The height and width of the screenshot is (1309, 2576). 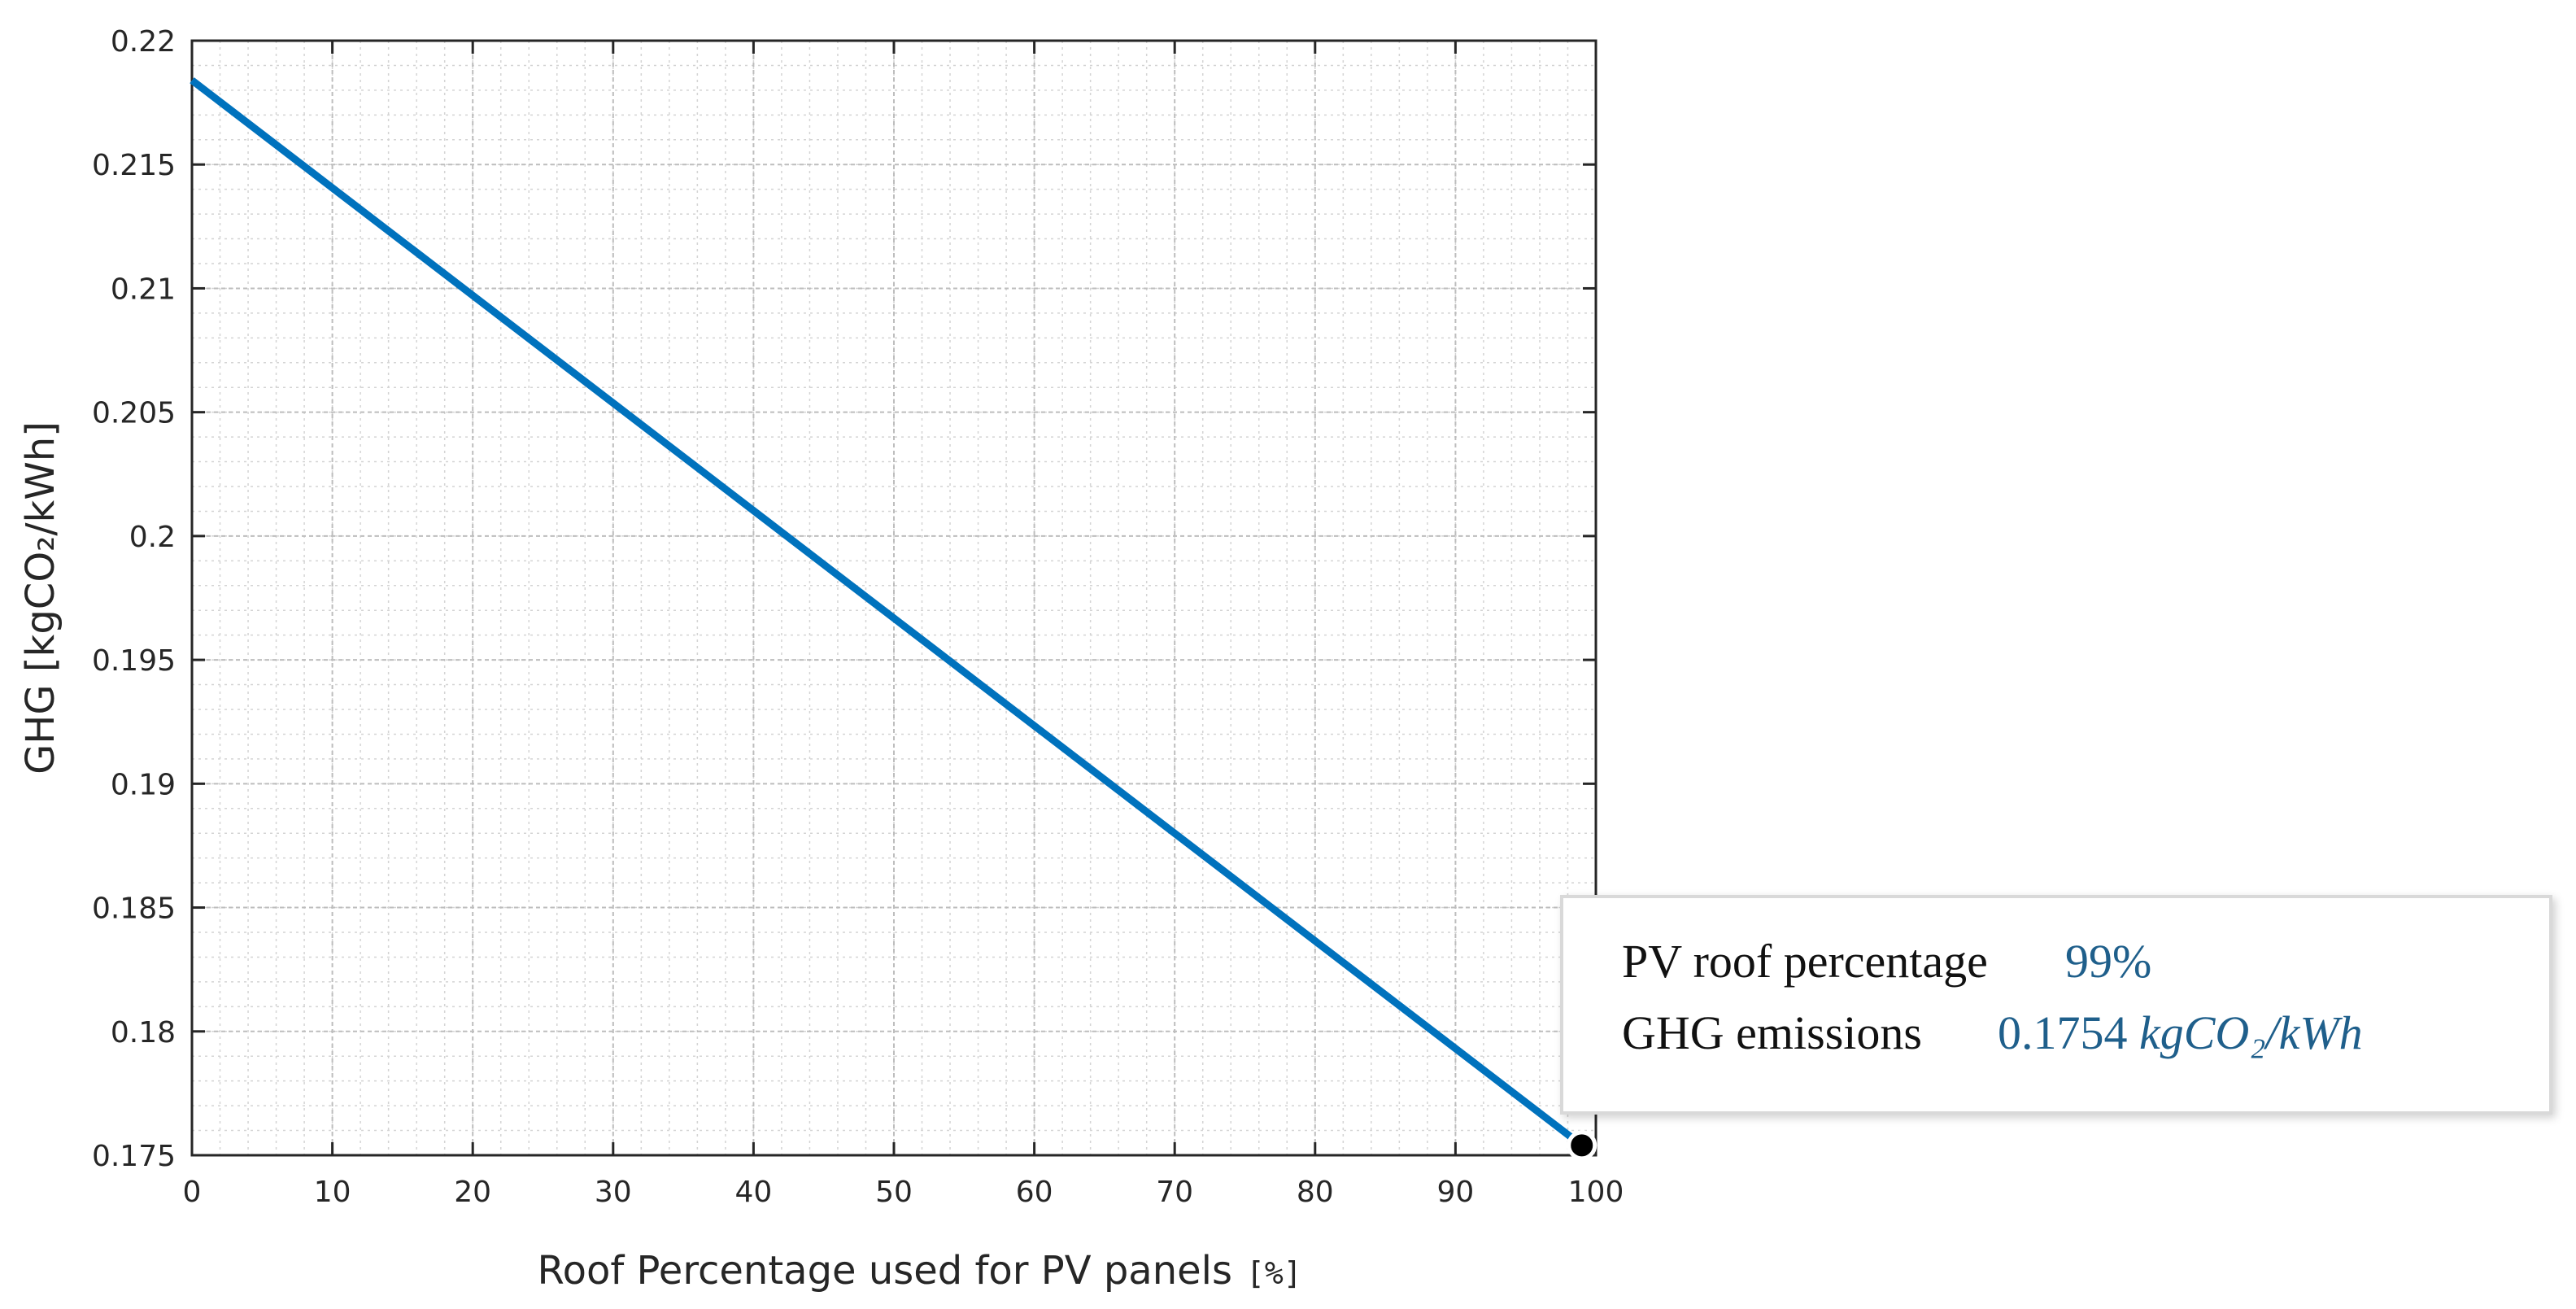 I want to click on y-tick-label: 0.21, so click(x=143, y=289).